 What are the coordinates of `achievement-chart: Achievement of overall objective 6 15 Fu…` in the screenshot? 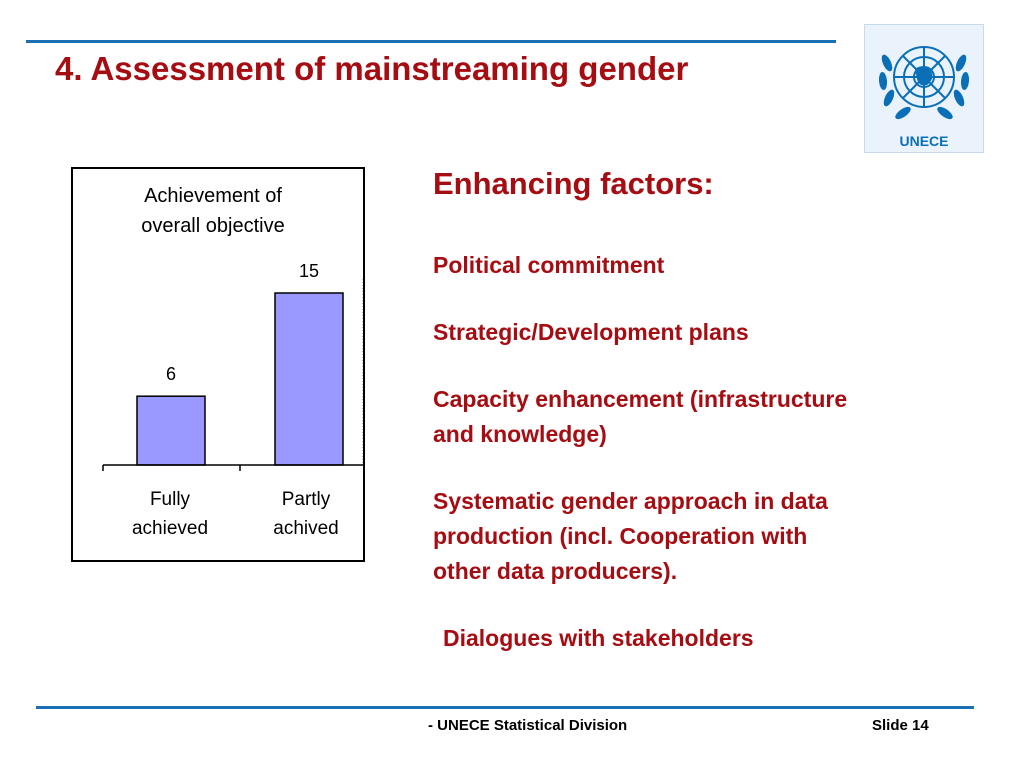 It's located at (218, 364).